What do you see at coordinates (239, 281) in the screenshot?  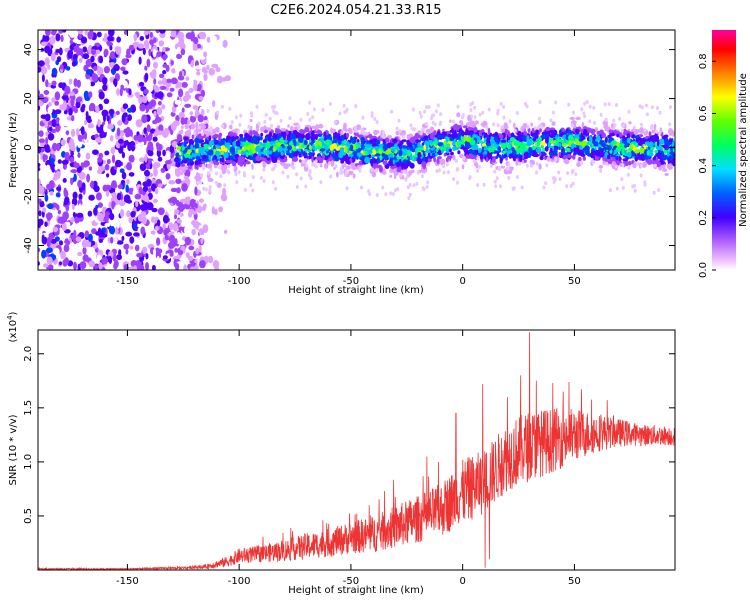 I see `x-tick-label: -100` at bounding box center [239, 281].